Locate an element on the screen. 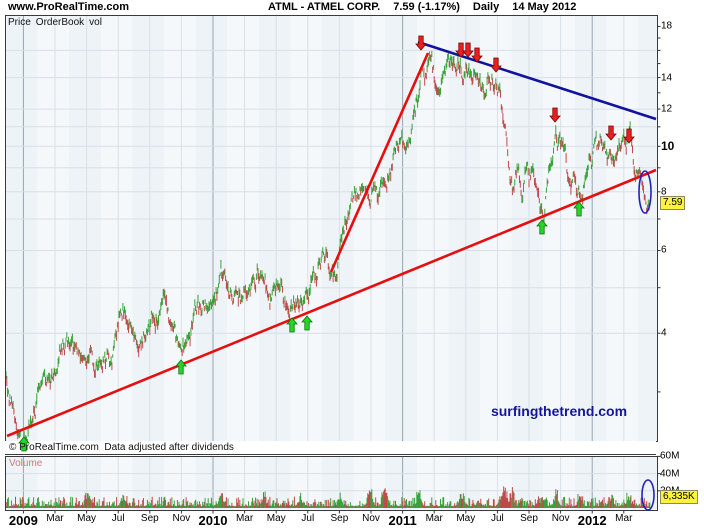  time-axis-label-2012: 2012 is located at coordinates (592, 520).